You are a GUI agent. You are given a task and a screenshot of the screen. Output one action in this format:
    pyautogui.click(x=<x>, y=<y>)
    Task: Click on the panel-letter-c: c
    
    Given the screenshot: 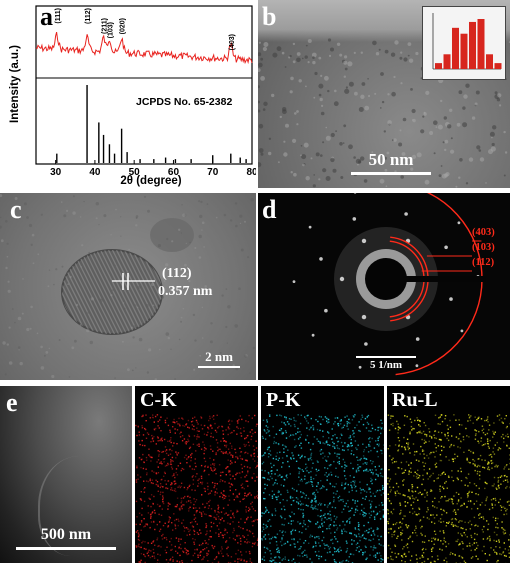 What is the action you would take?
    pyautogui.click(x=16, y=209)
    